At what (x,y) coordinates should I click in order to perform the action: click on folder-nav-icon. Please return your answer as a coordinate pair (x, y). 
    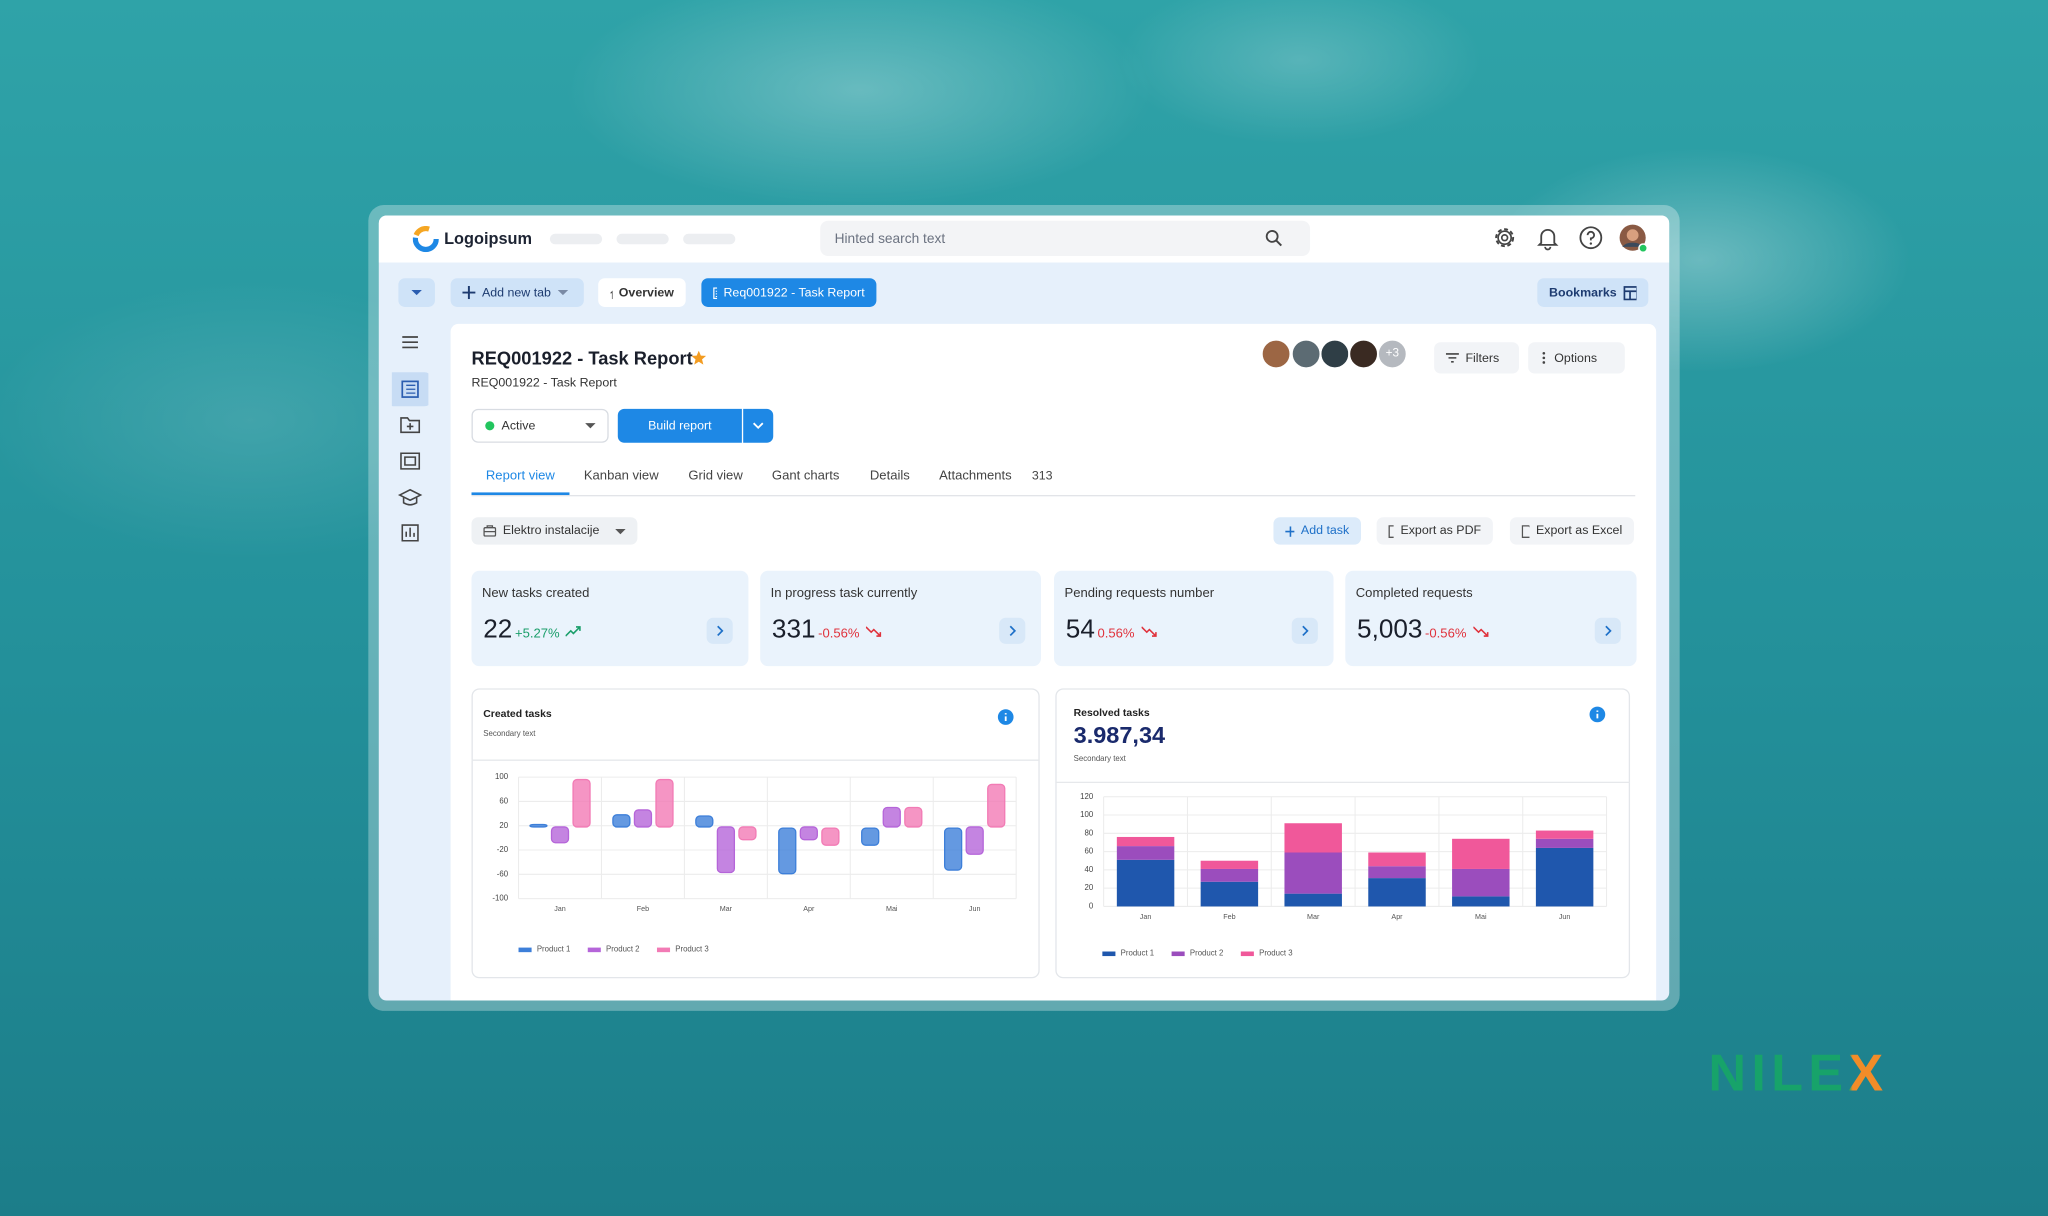
    Looking at the image, I should click on (410, 425).